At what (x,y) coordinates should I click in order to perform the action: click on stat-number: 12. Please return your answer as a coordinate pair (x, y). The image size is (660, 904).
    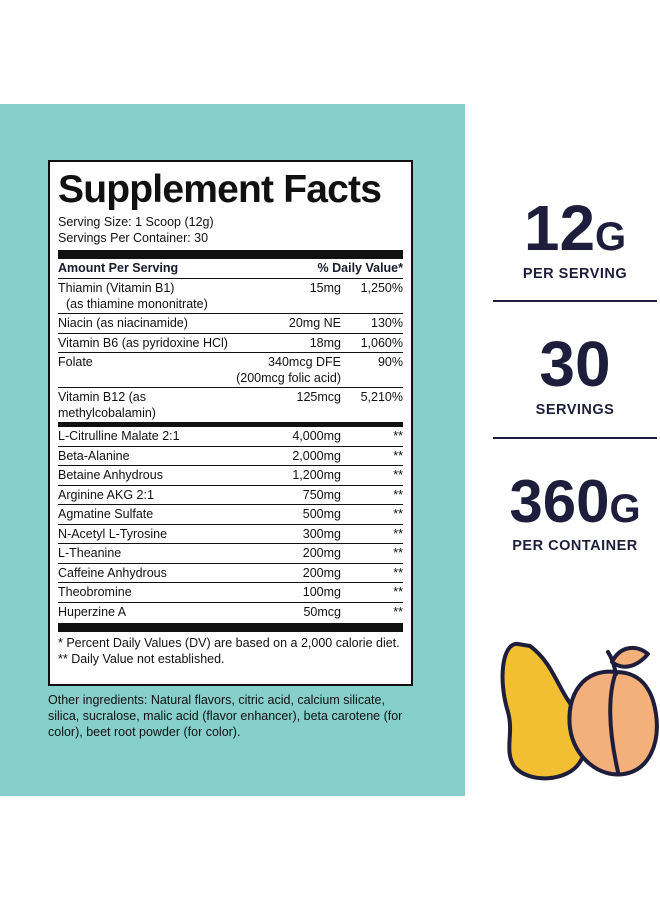
    Looking at the image, I should click on (559, 228).